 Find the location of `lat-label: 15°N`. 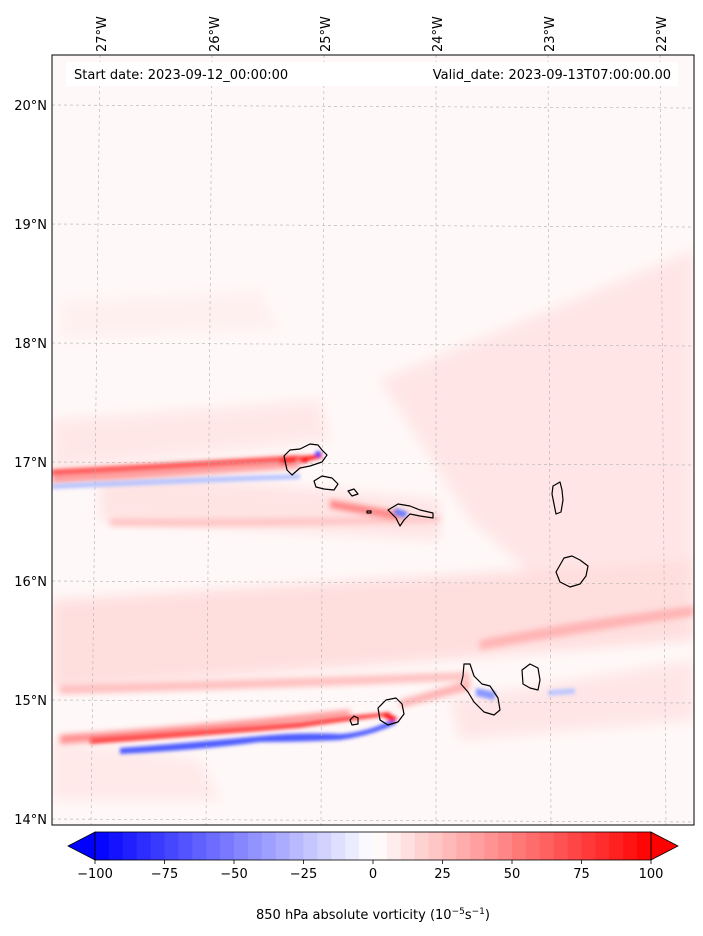

lat-label: 15°N is located at coordinates (30, 701).